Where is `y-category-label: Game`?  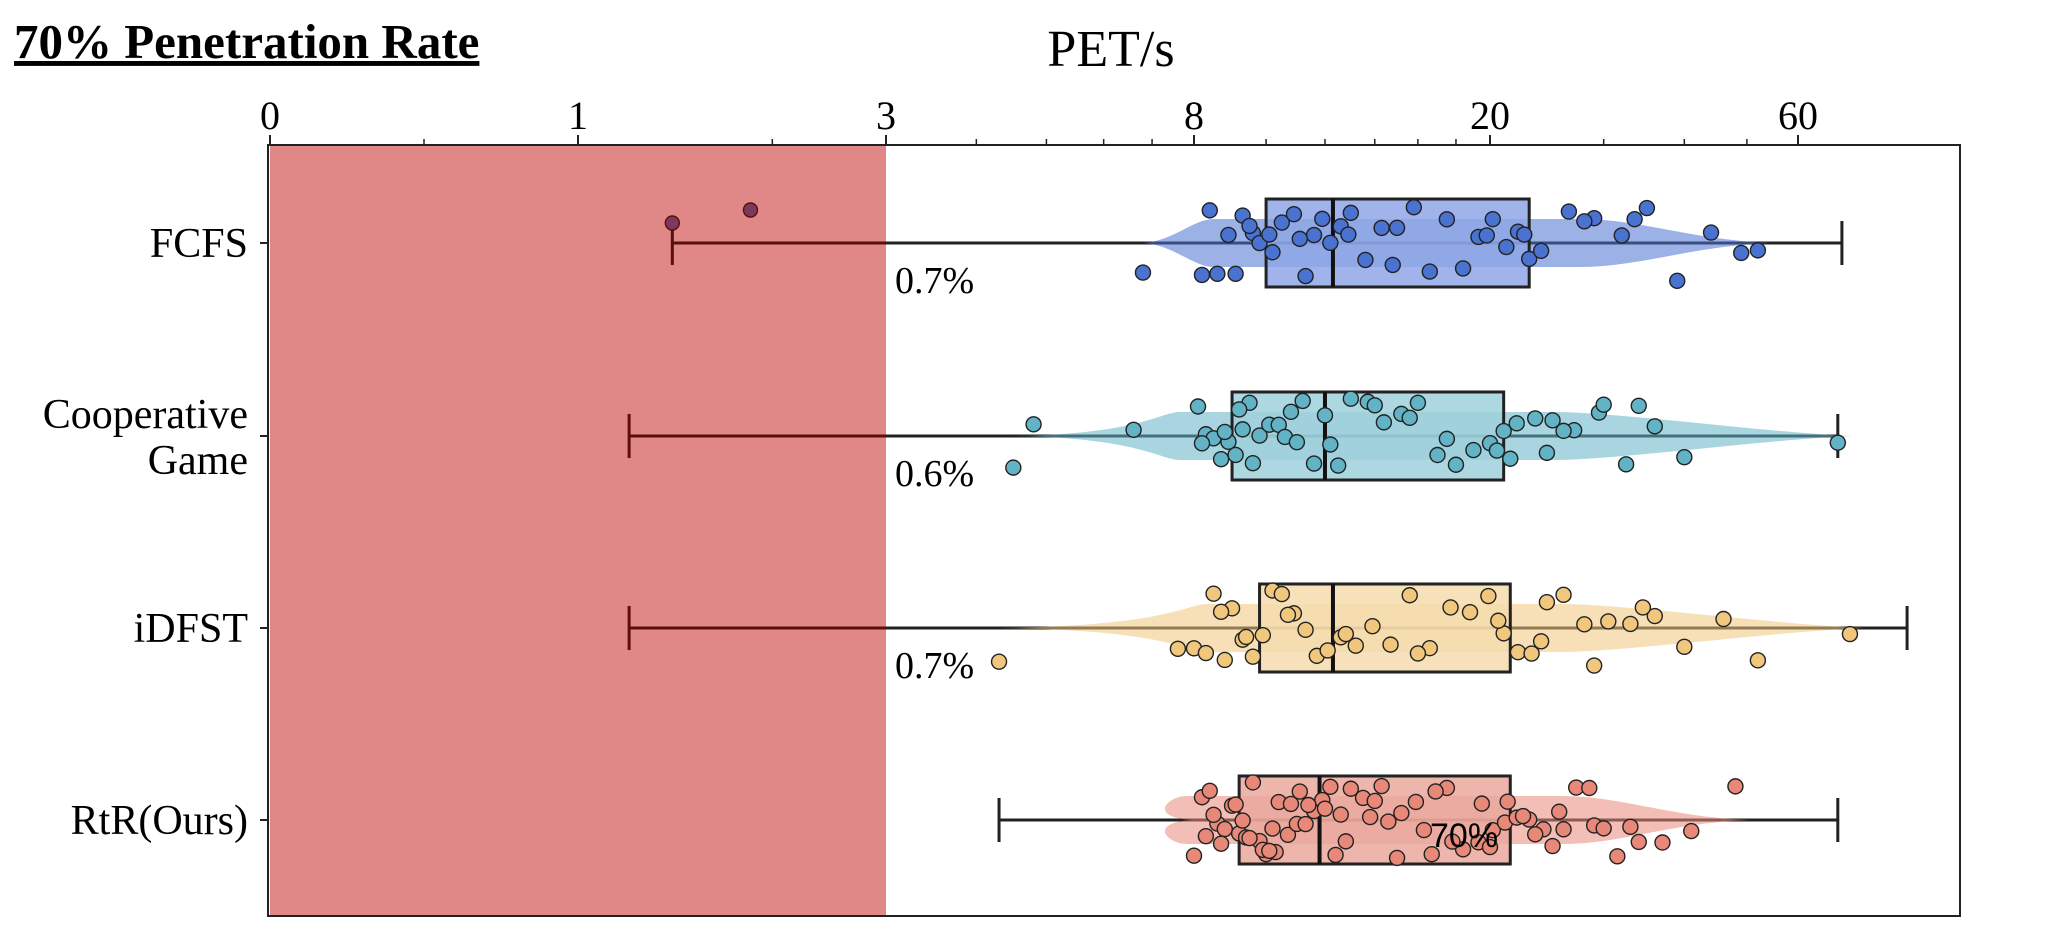
y-category-label: Game is located at coordinates (198, 461).